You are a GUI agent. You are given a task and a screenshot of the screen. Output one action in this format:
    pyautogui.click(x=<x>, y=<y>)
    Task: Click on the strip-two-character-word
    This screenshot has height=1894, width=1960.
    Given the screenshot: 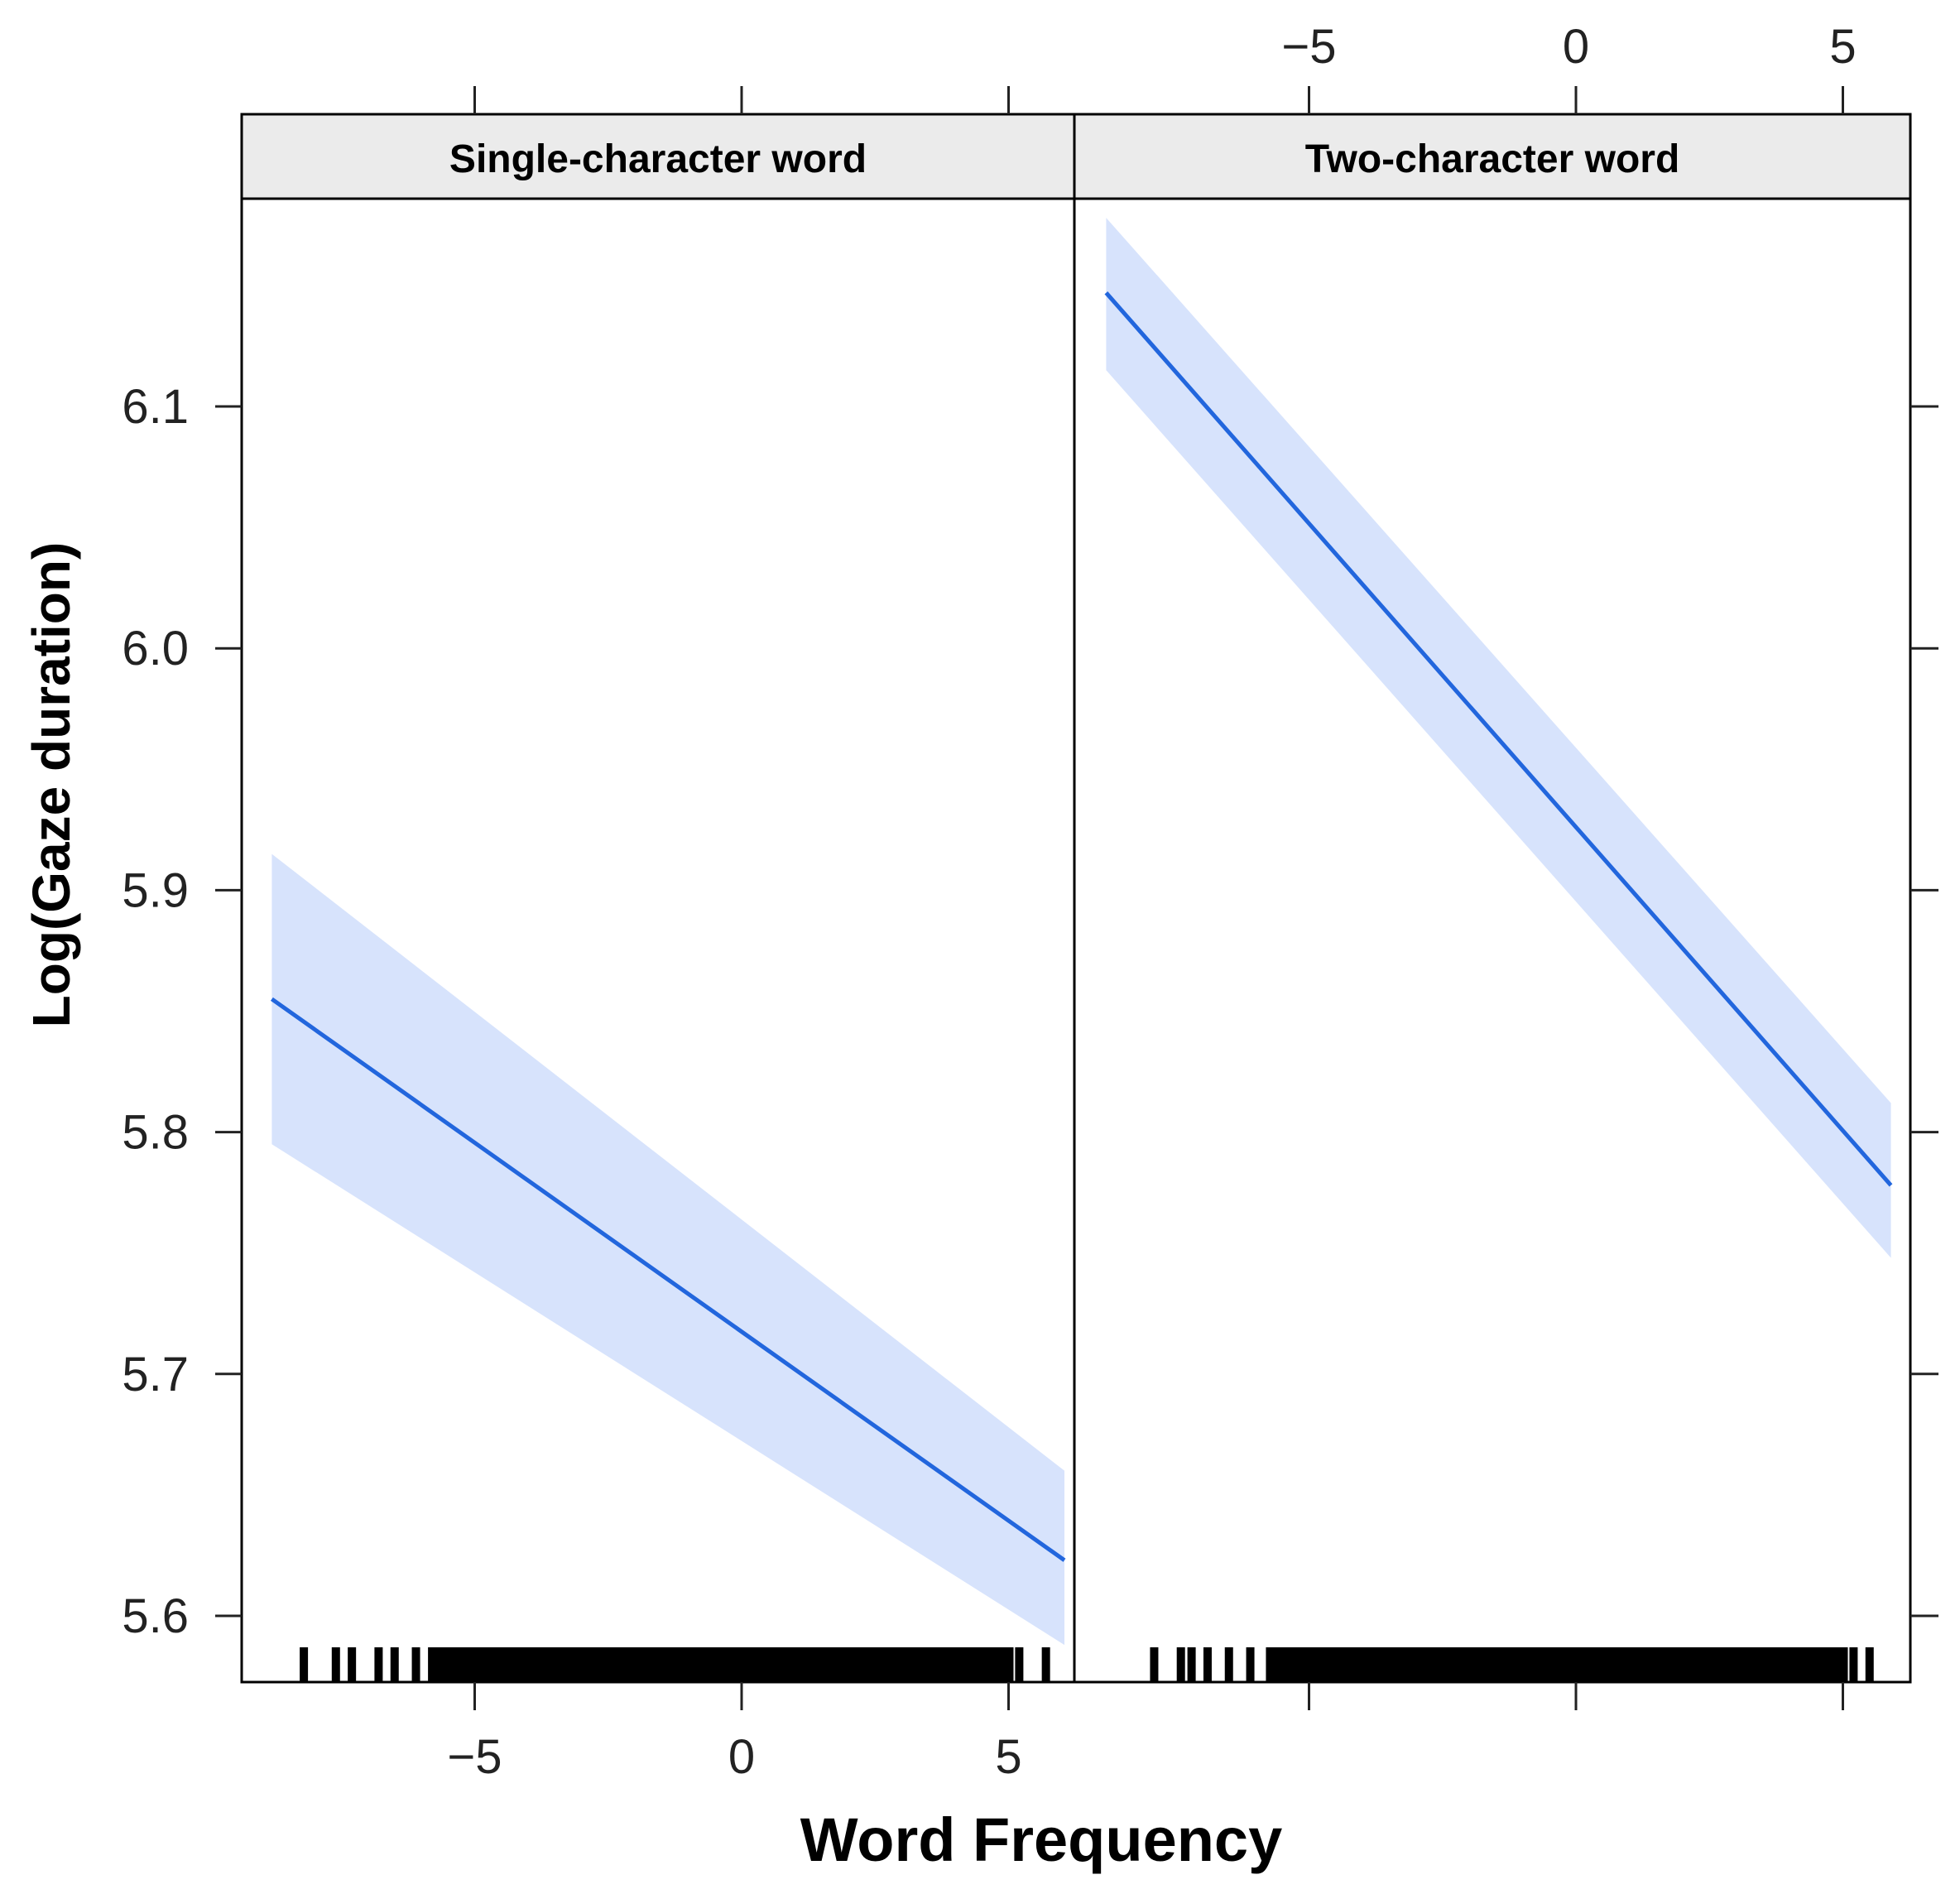 What is the action you would take?
    pyautogui.click(x=1493, y=156)
    